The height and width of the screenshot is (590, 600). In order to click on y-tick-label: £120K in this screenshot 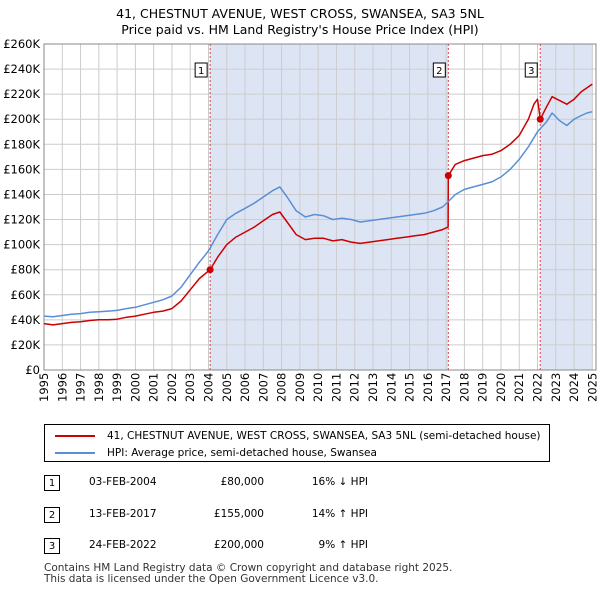, I will do `click(21, 220)`.